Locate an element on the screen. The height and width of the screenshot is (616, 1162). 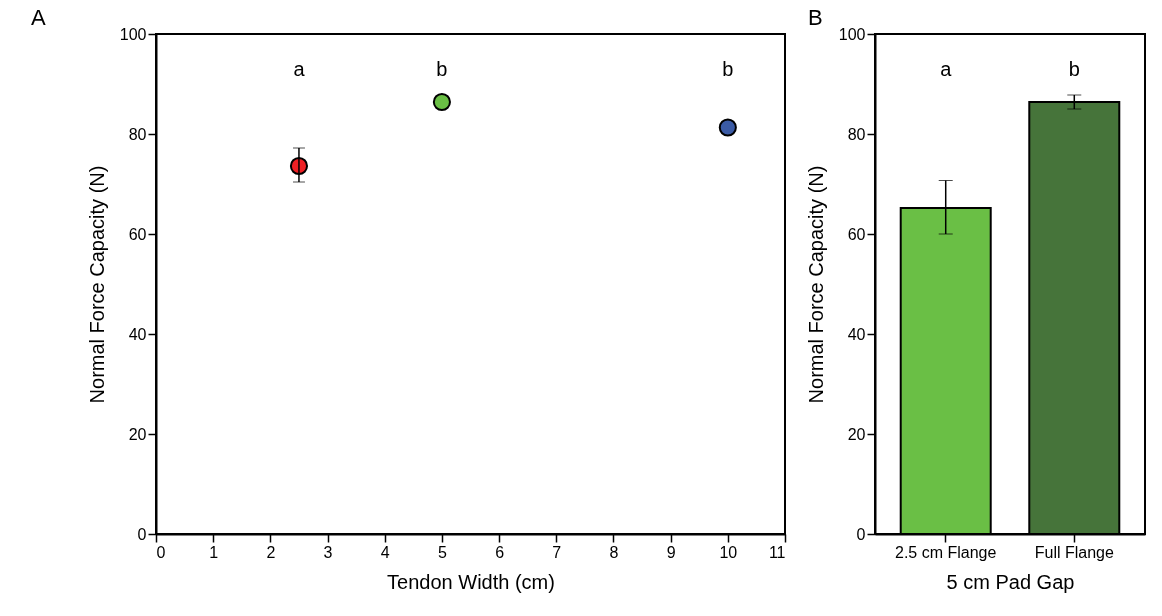
chart-title: A is located at coordinates (38, 17).